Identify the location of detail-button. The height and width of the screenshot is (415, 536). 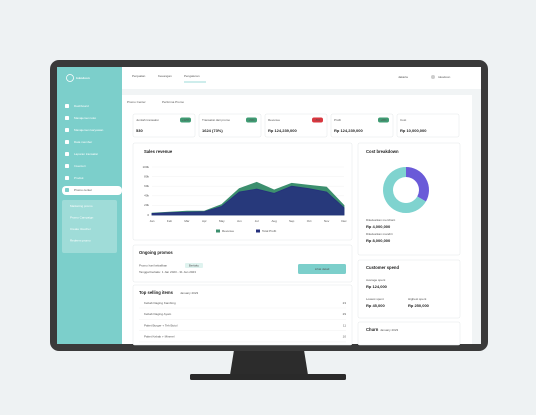
(322, 269).